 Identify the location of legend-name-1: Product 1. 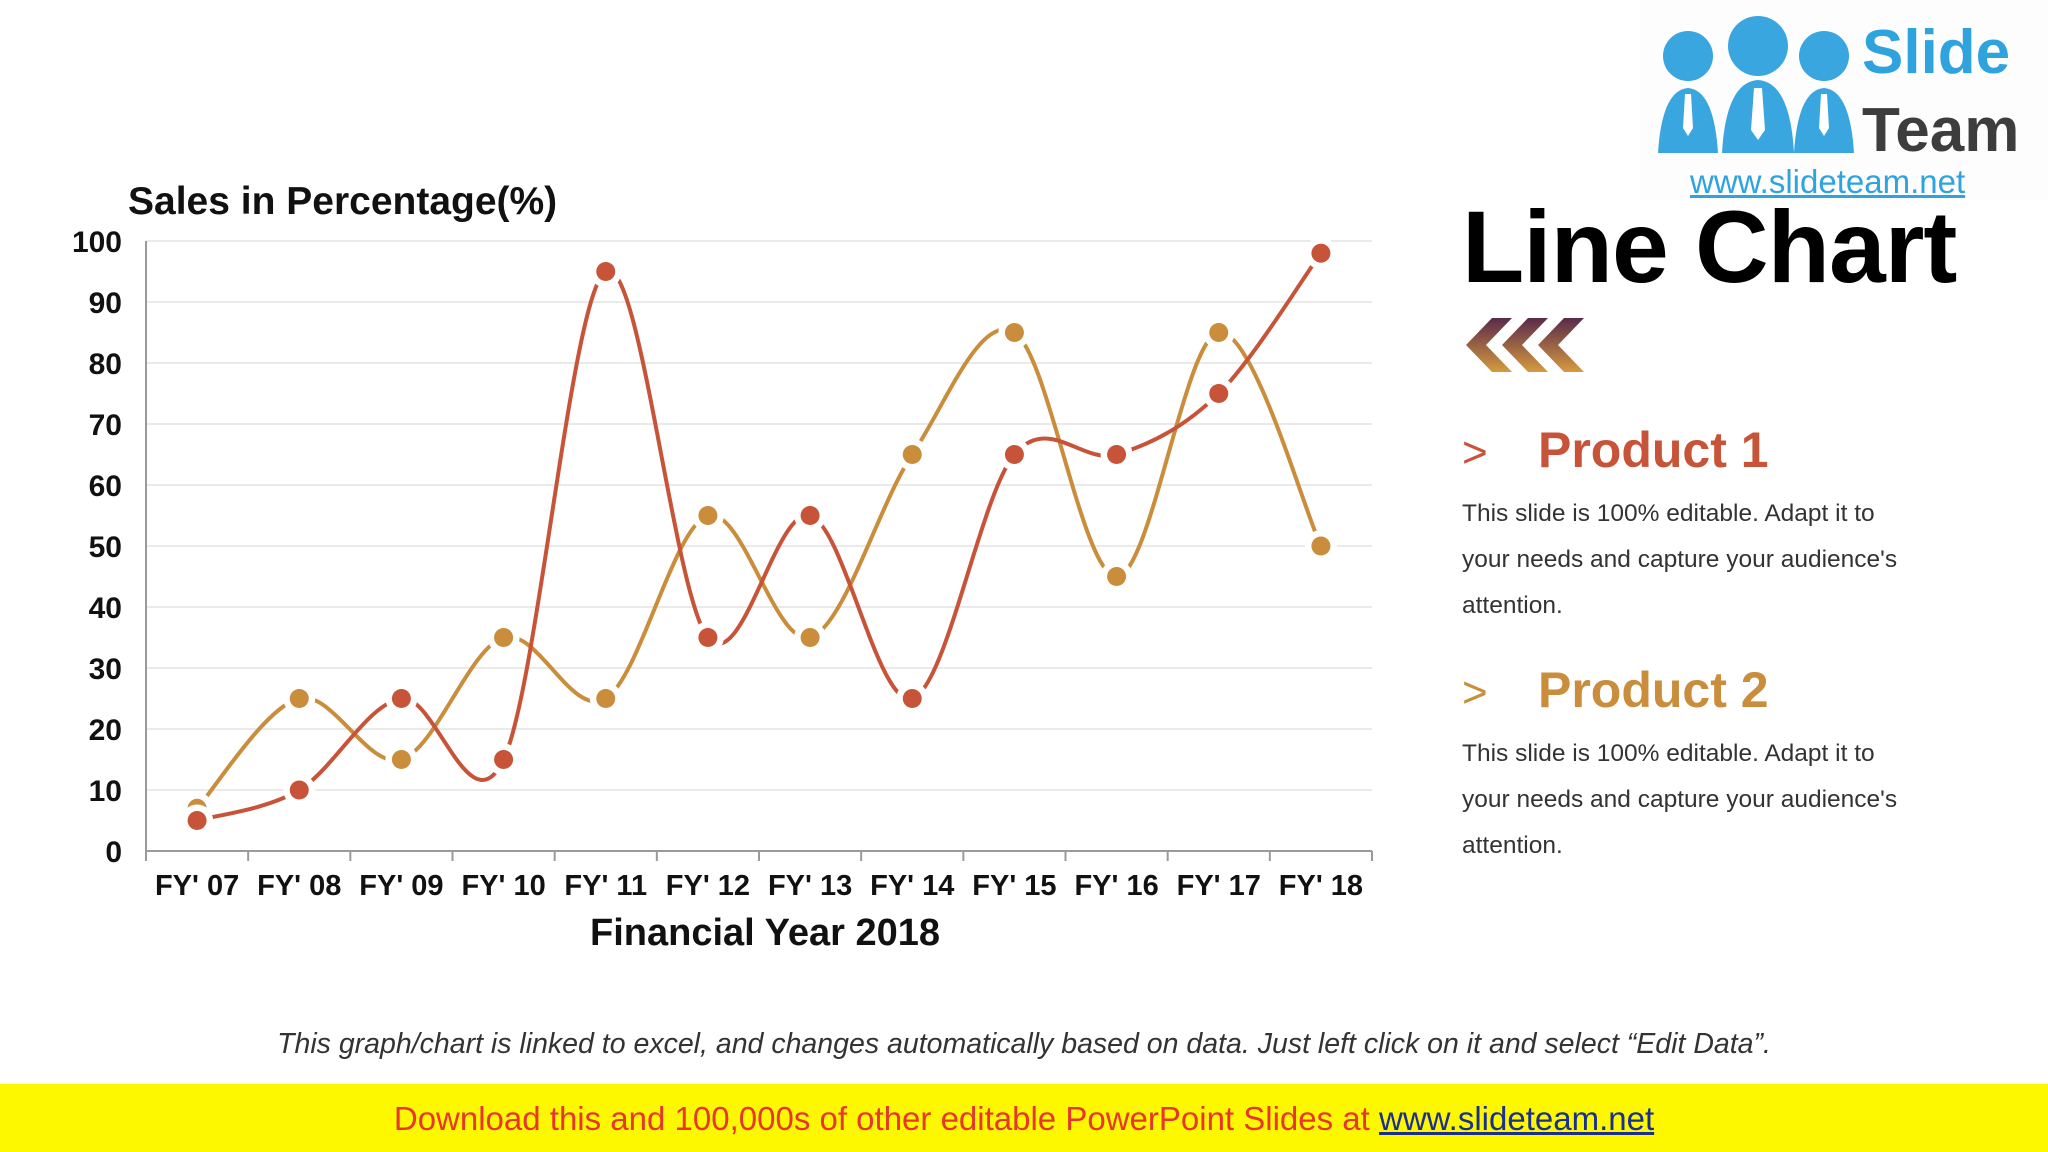
(1653, 450).